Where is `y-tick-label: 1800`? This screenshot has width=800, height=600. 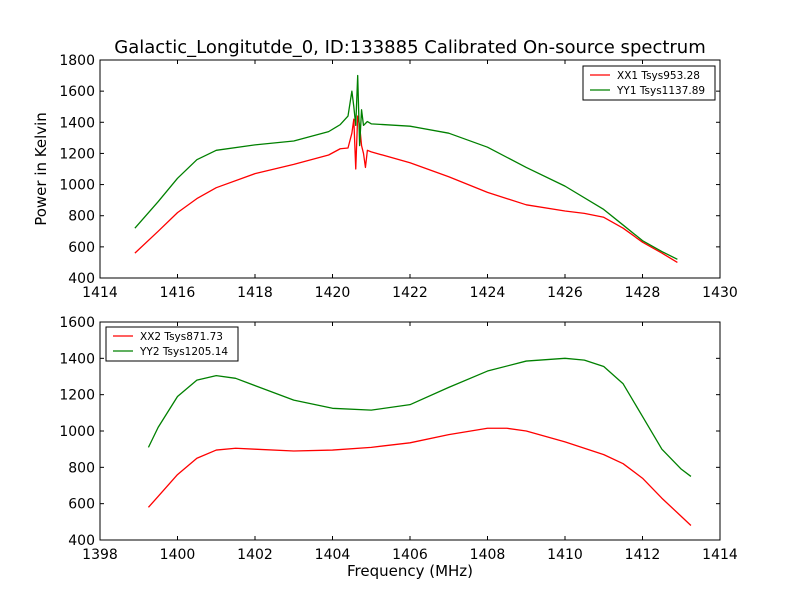 y-tick-label: 1800 is located at coordinates (77, 61).